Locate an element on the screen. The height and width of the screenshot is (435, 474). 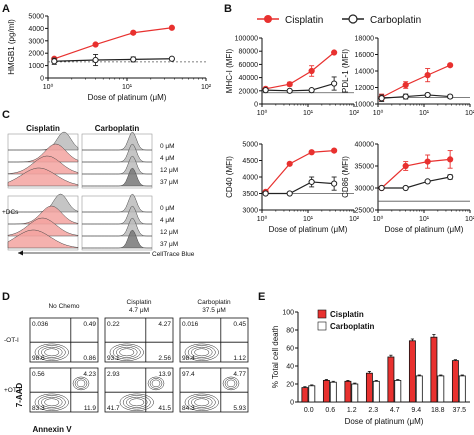
y-axis-label: CD86 (MFI) is located at coordinates (345, 177).